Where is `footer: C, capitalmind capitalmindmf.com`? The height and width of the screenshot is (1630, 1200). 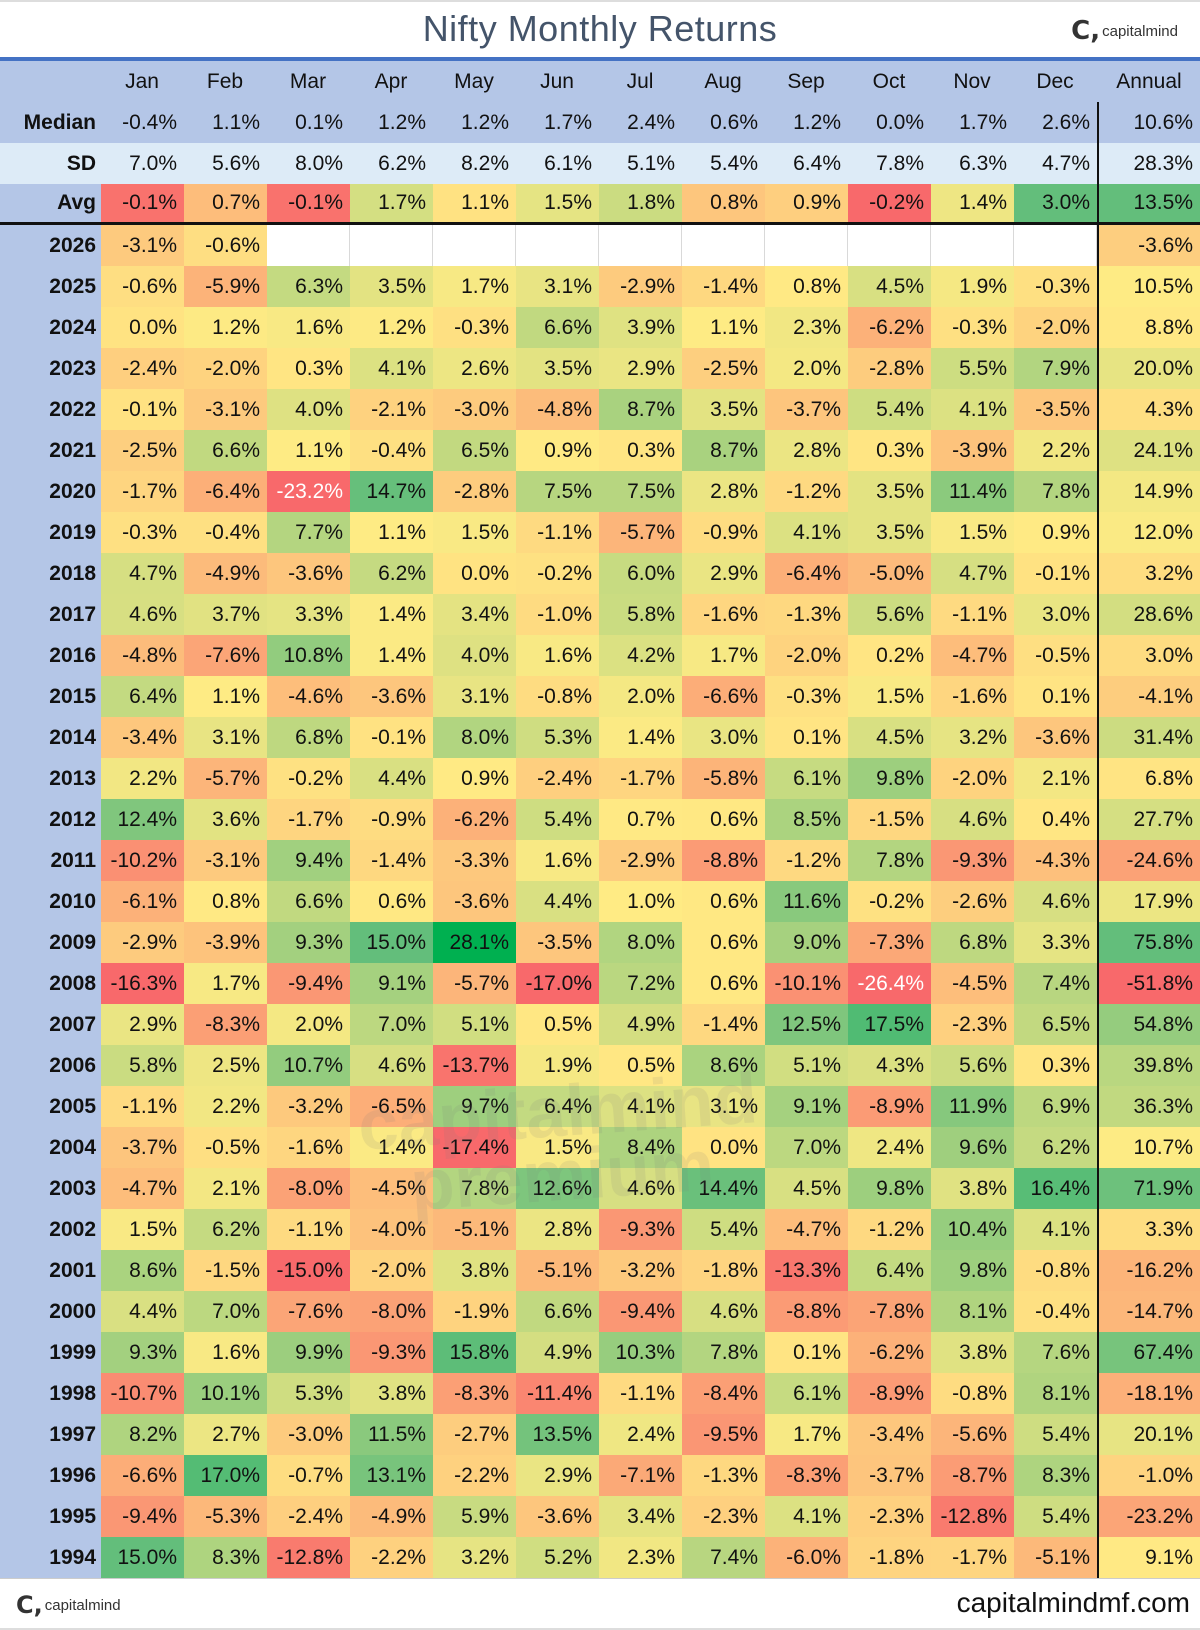 footer: C, capitalmind capitalmindmf.com is located at coordinates (600, 1604).